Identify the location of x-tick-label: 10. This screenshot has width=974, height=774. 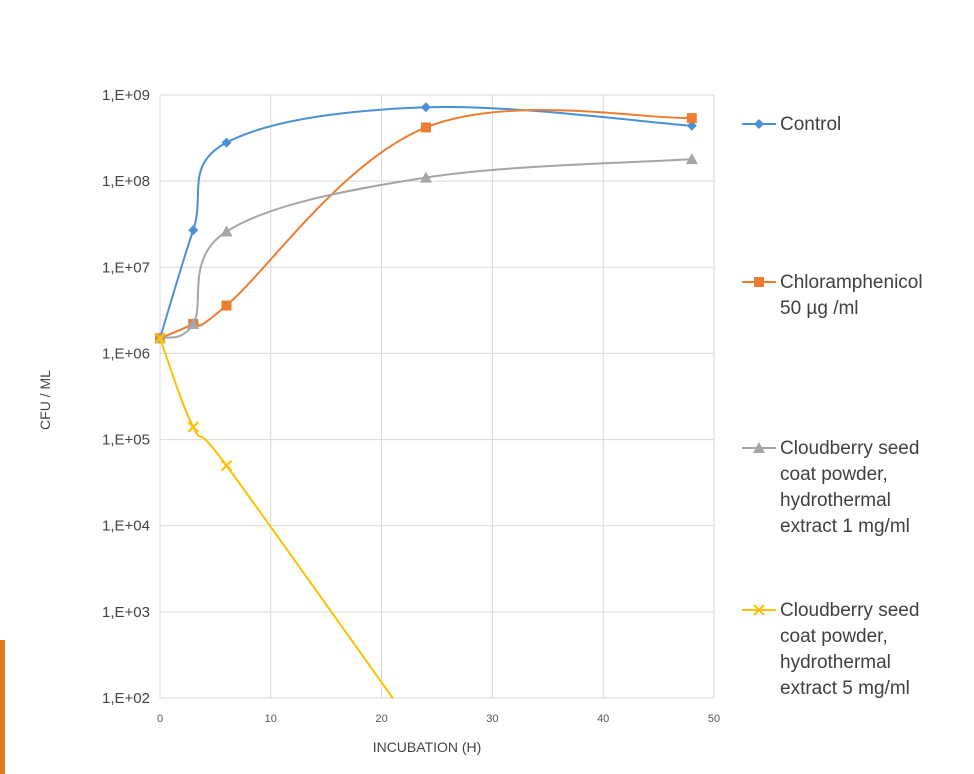
(271, 719).